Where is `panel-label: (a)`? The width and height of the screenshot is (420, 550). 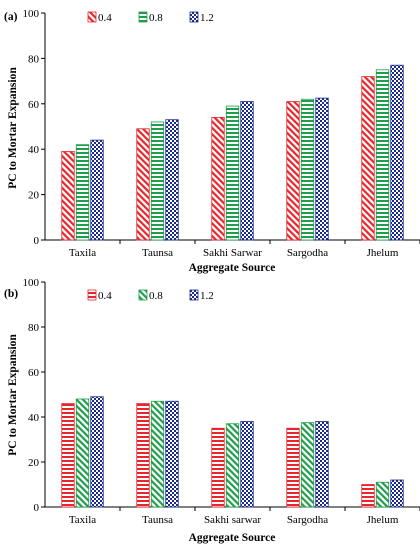 panel-label: (a) is located at coordinates (11, 17).